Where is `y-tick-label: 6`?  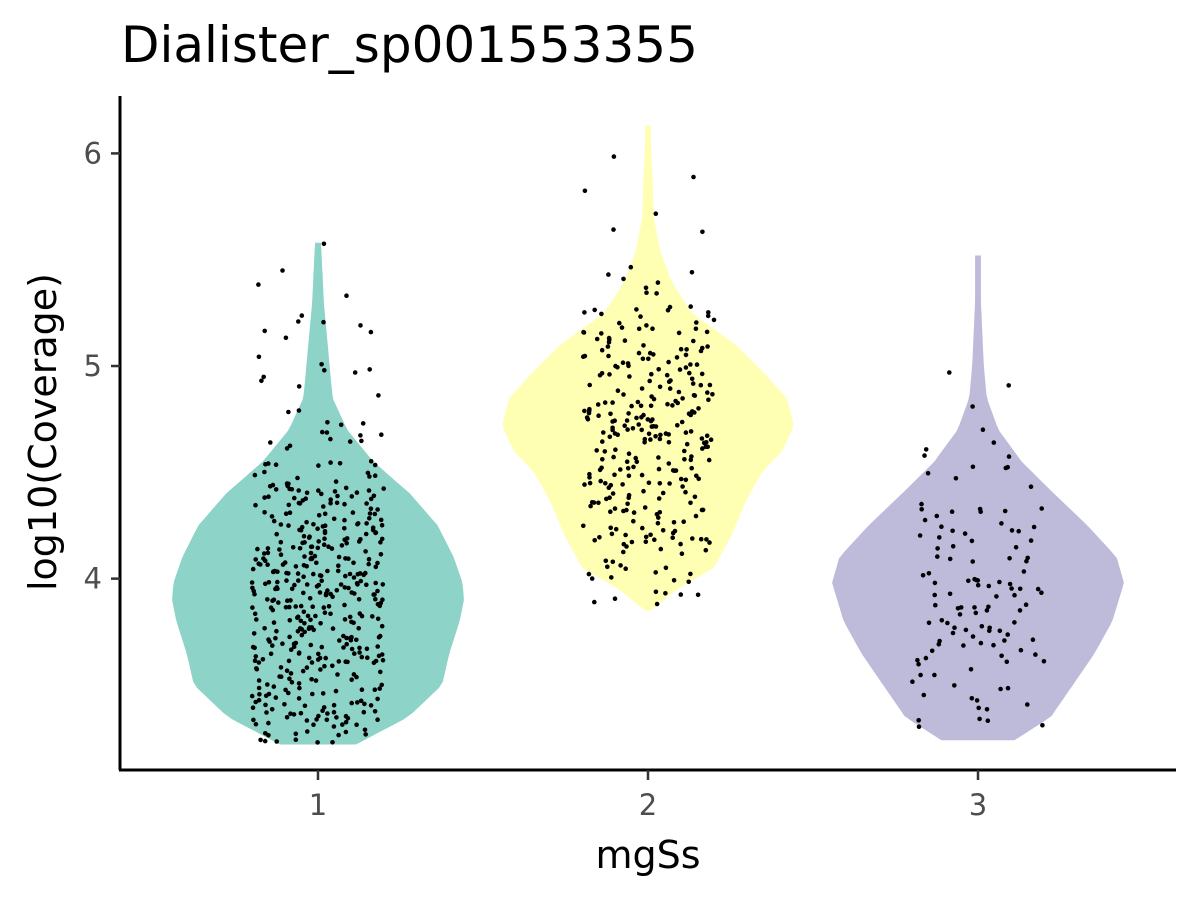
y-tick-label: 6 is located at coordinates (93, 153).